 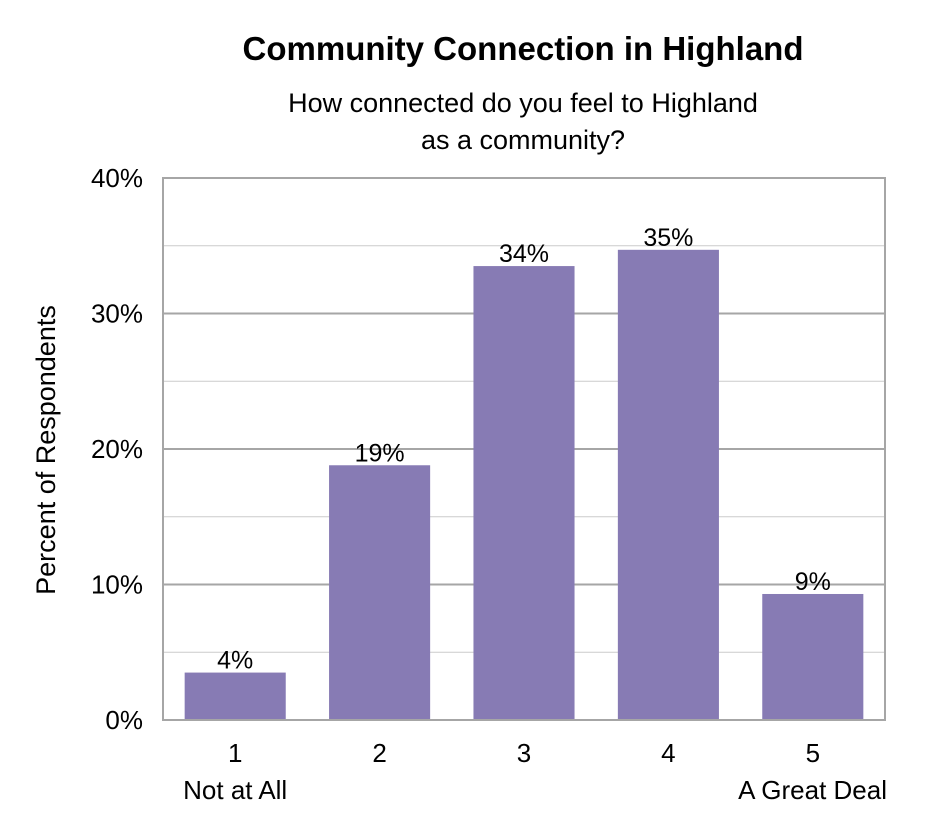 What do you see at coordinates (523, 103) in the screenshot?
I see `chart-subtitle-line-1: How connected do you feel to Highland` at bounding box center [523, 103].